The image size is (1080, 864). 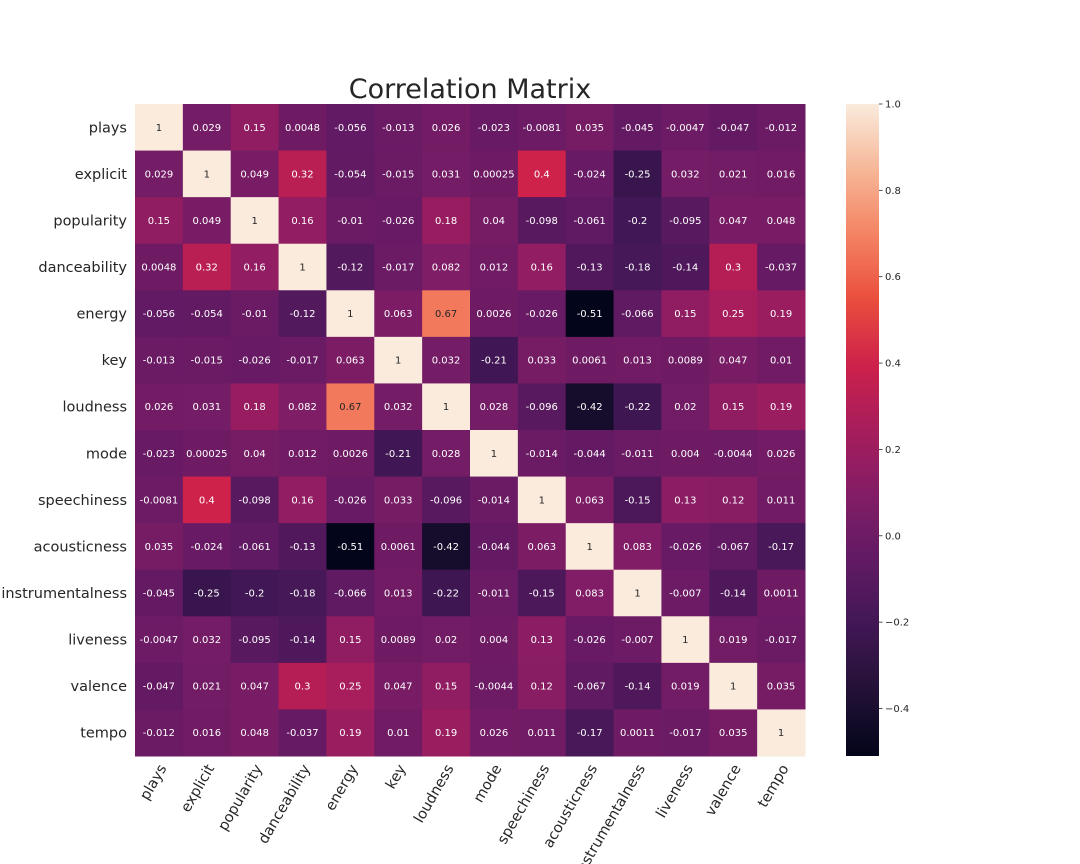 What do you see at coordinates (240, 798) in the screenshot?
I see `column-label: popularity` at bounding box center [240, 798].